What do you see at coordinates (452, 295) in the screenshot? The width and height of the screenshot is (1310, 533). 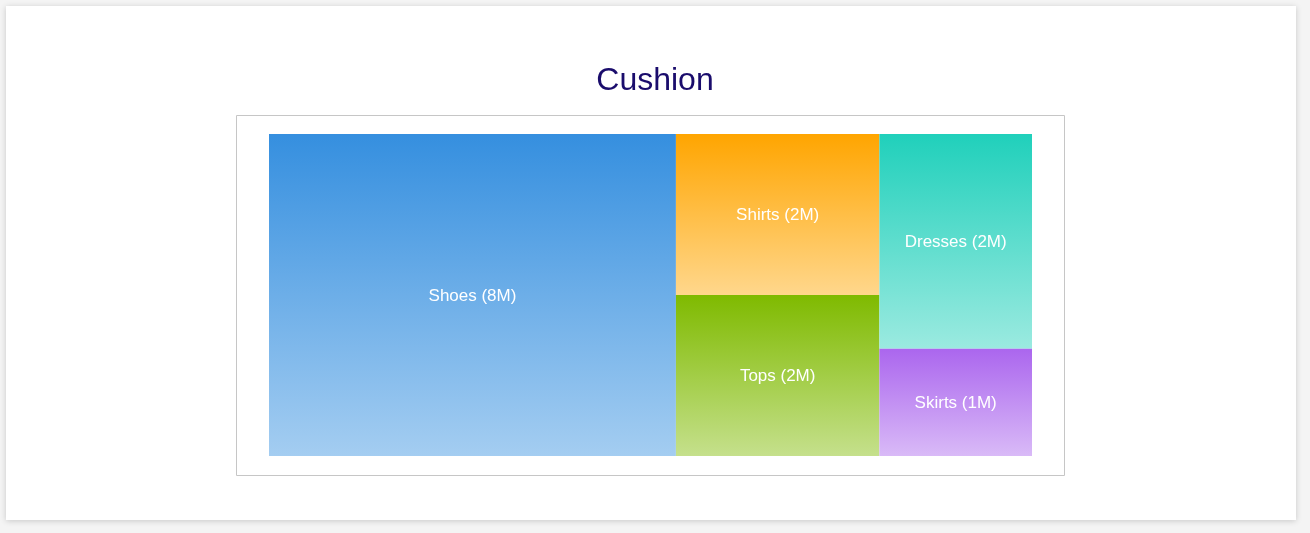 I see `category-label: Shoes` at bounding box center [452, 295].